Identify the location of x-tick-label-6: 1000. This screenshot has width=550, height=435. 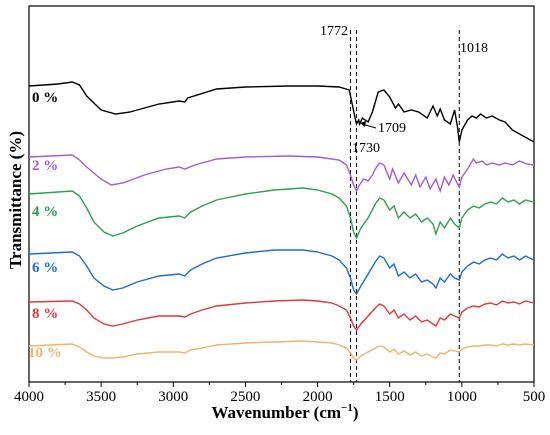
(462, 397).